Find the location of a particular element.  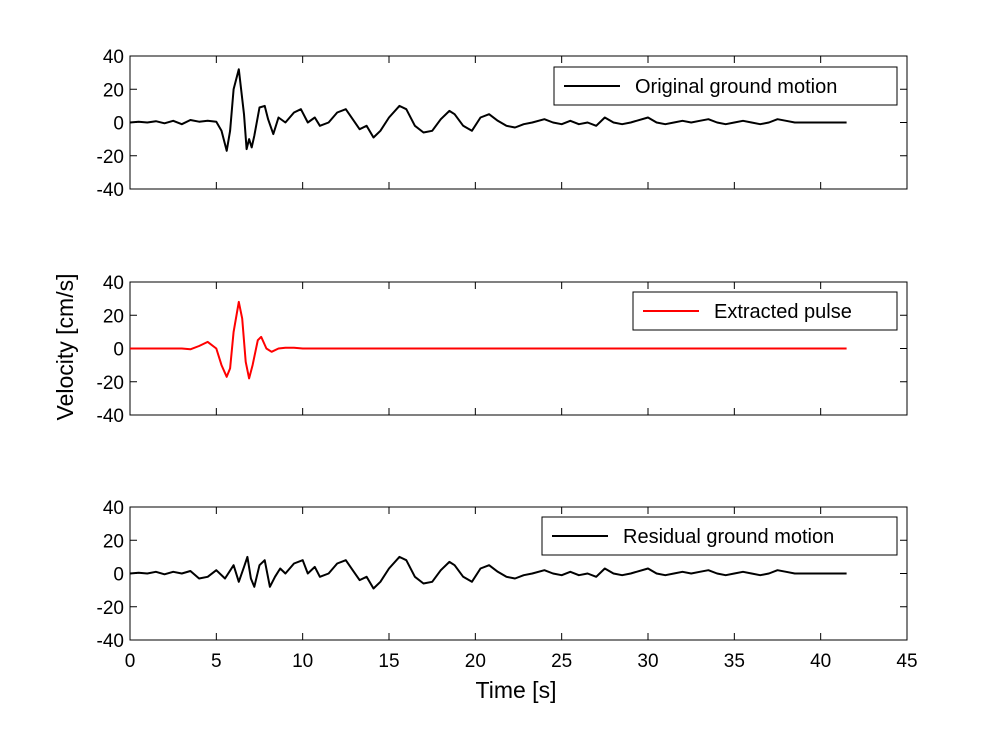

y-axis-label: Velocity [cm/s] is located at coordinates (65, 347).